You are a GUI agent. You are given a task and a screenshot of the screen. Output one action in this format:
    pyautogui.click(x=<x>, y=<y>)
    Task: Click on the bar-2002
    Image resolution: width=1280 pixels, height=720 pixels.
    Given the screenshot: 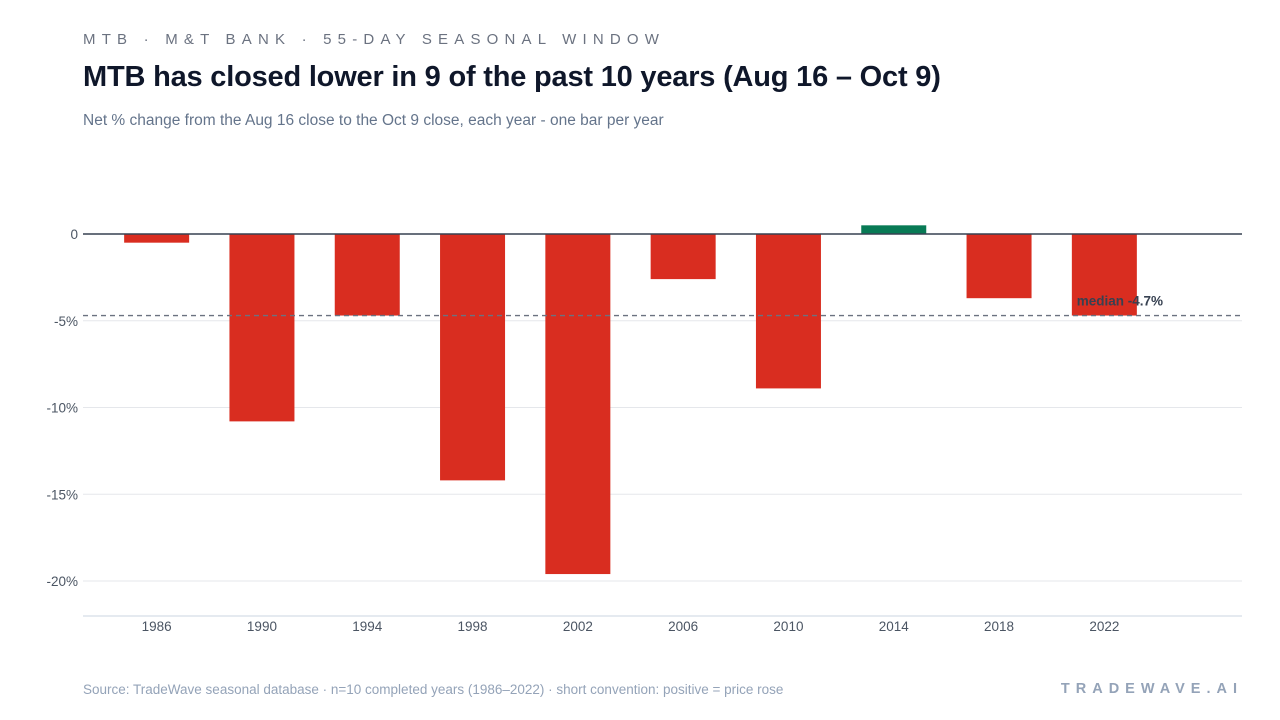 What is the action you would take?
    pyautogui.click(x=578, y=404)
    